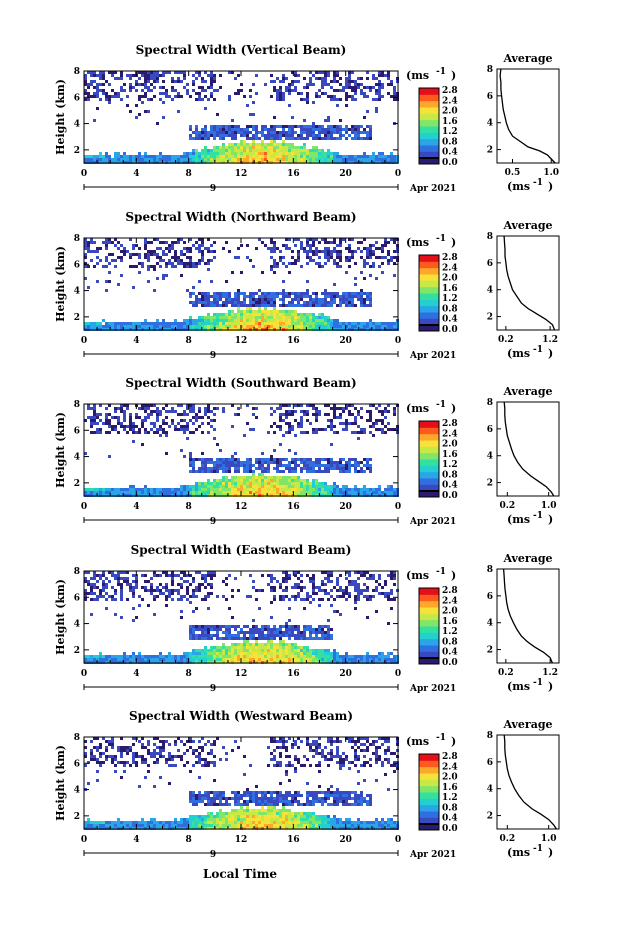  What do you see at coordinates (345, 174) in the screenshot?
I see `x-tick-label: 20` at bounding box center [345, 174].